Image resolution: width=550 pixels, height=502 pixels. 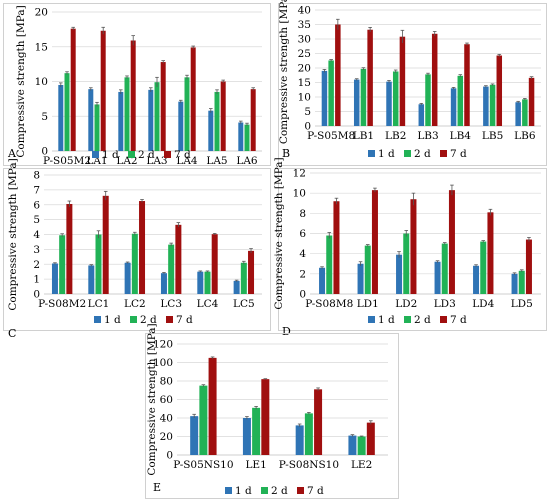 What do you see at coordinates (308, 434) in the screenshot?
I see `bar-E-P-S08NS10-2d` at bounding box center [308, 434].